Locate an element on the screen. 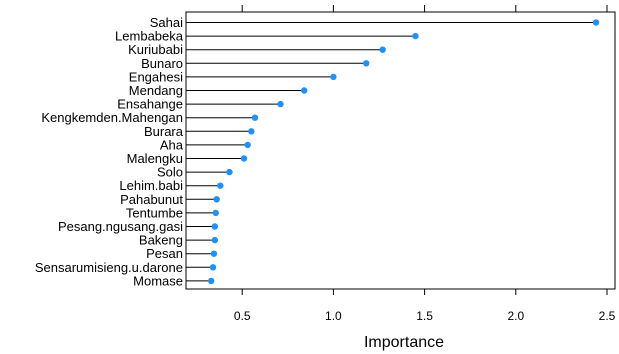  x-tick-label: 1.5 is located at coordinates (424, 316).